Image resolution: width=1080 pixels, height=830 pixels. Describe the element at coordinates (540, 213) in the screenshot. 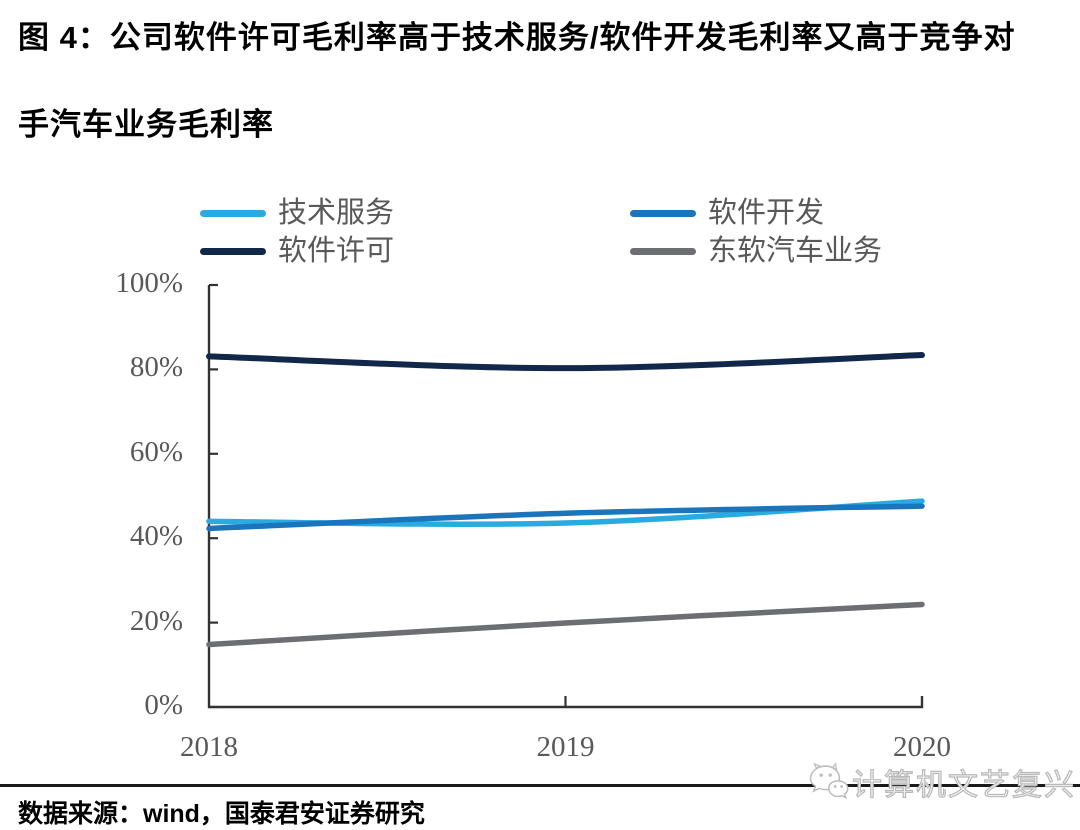

I see `legend-row-1: 技术服务 软件开发` at that location.